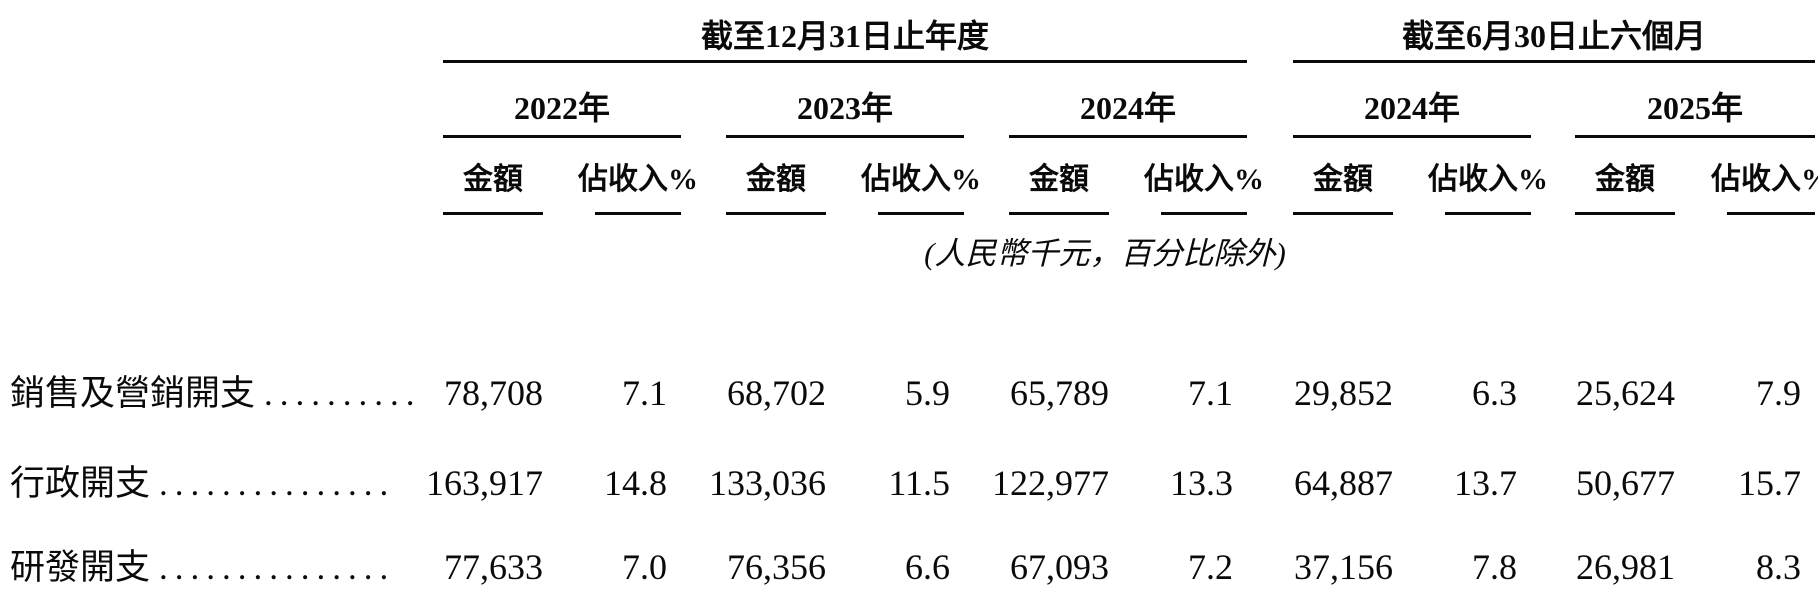 This screenshot has width=1818, height=606. What do you see at coordinates (644, 567) in the screenshot?
I see `pct-cell: 7.0` at bounding box center [644, 567].